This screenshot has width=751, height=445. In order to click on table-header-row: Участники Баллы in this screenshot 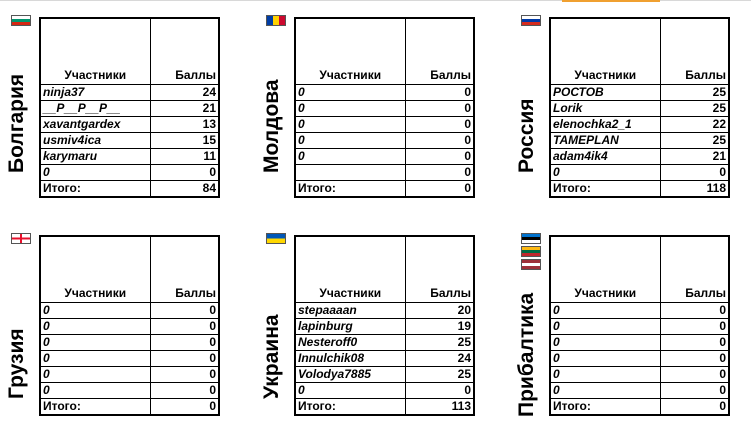, I will do `click(639, 51)`.